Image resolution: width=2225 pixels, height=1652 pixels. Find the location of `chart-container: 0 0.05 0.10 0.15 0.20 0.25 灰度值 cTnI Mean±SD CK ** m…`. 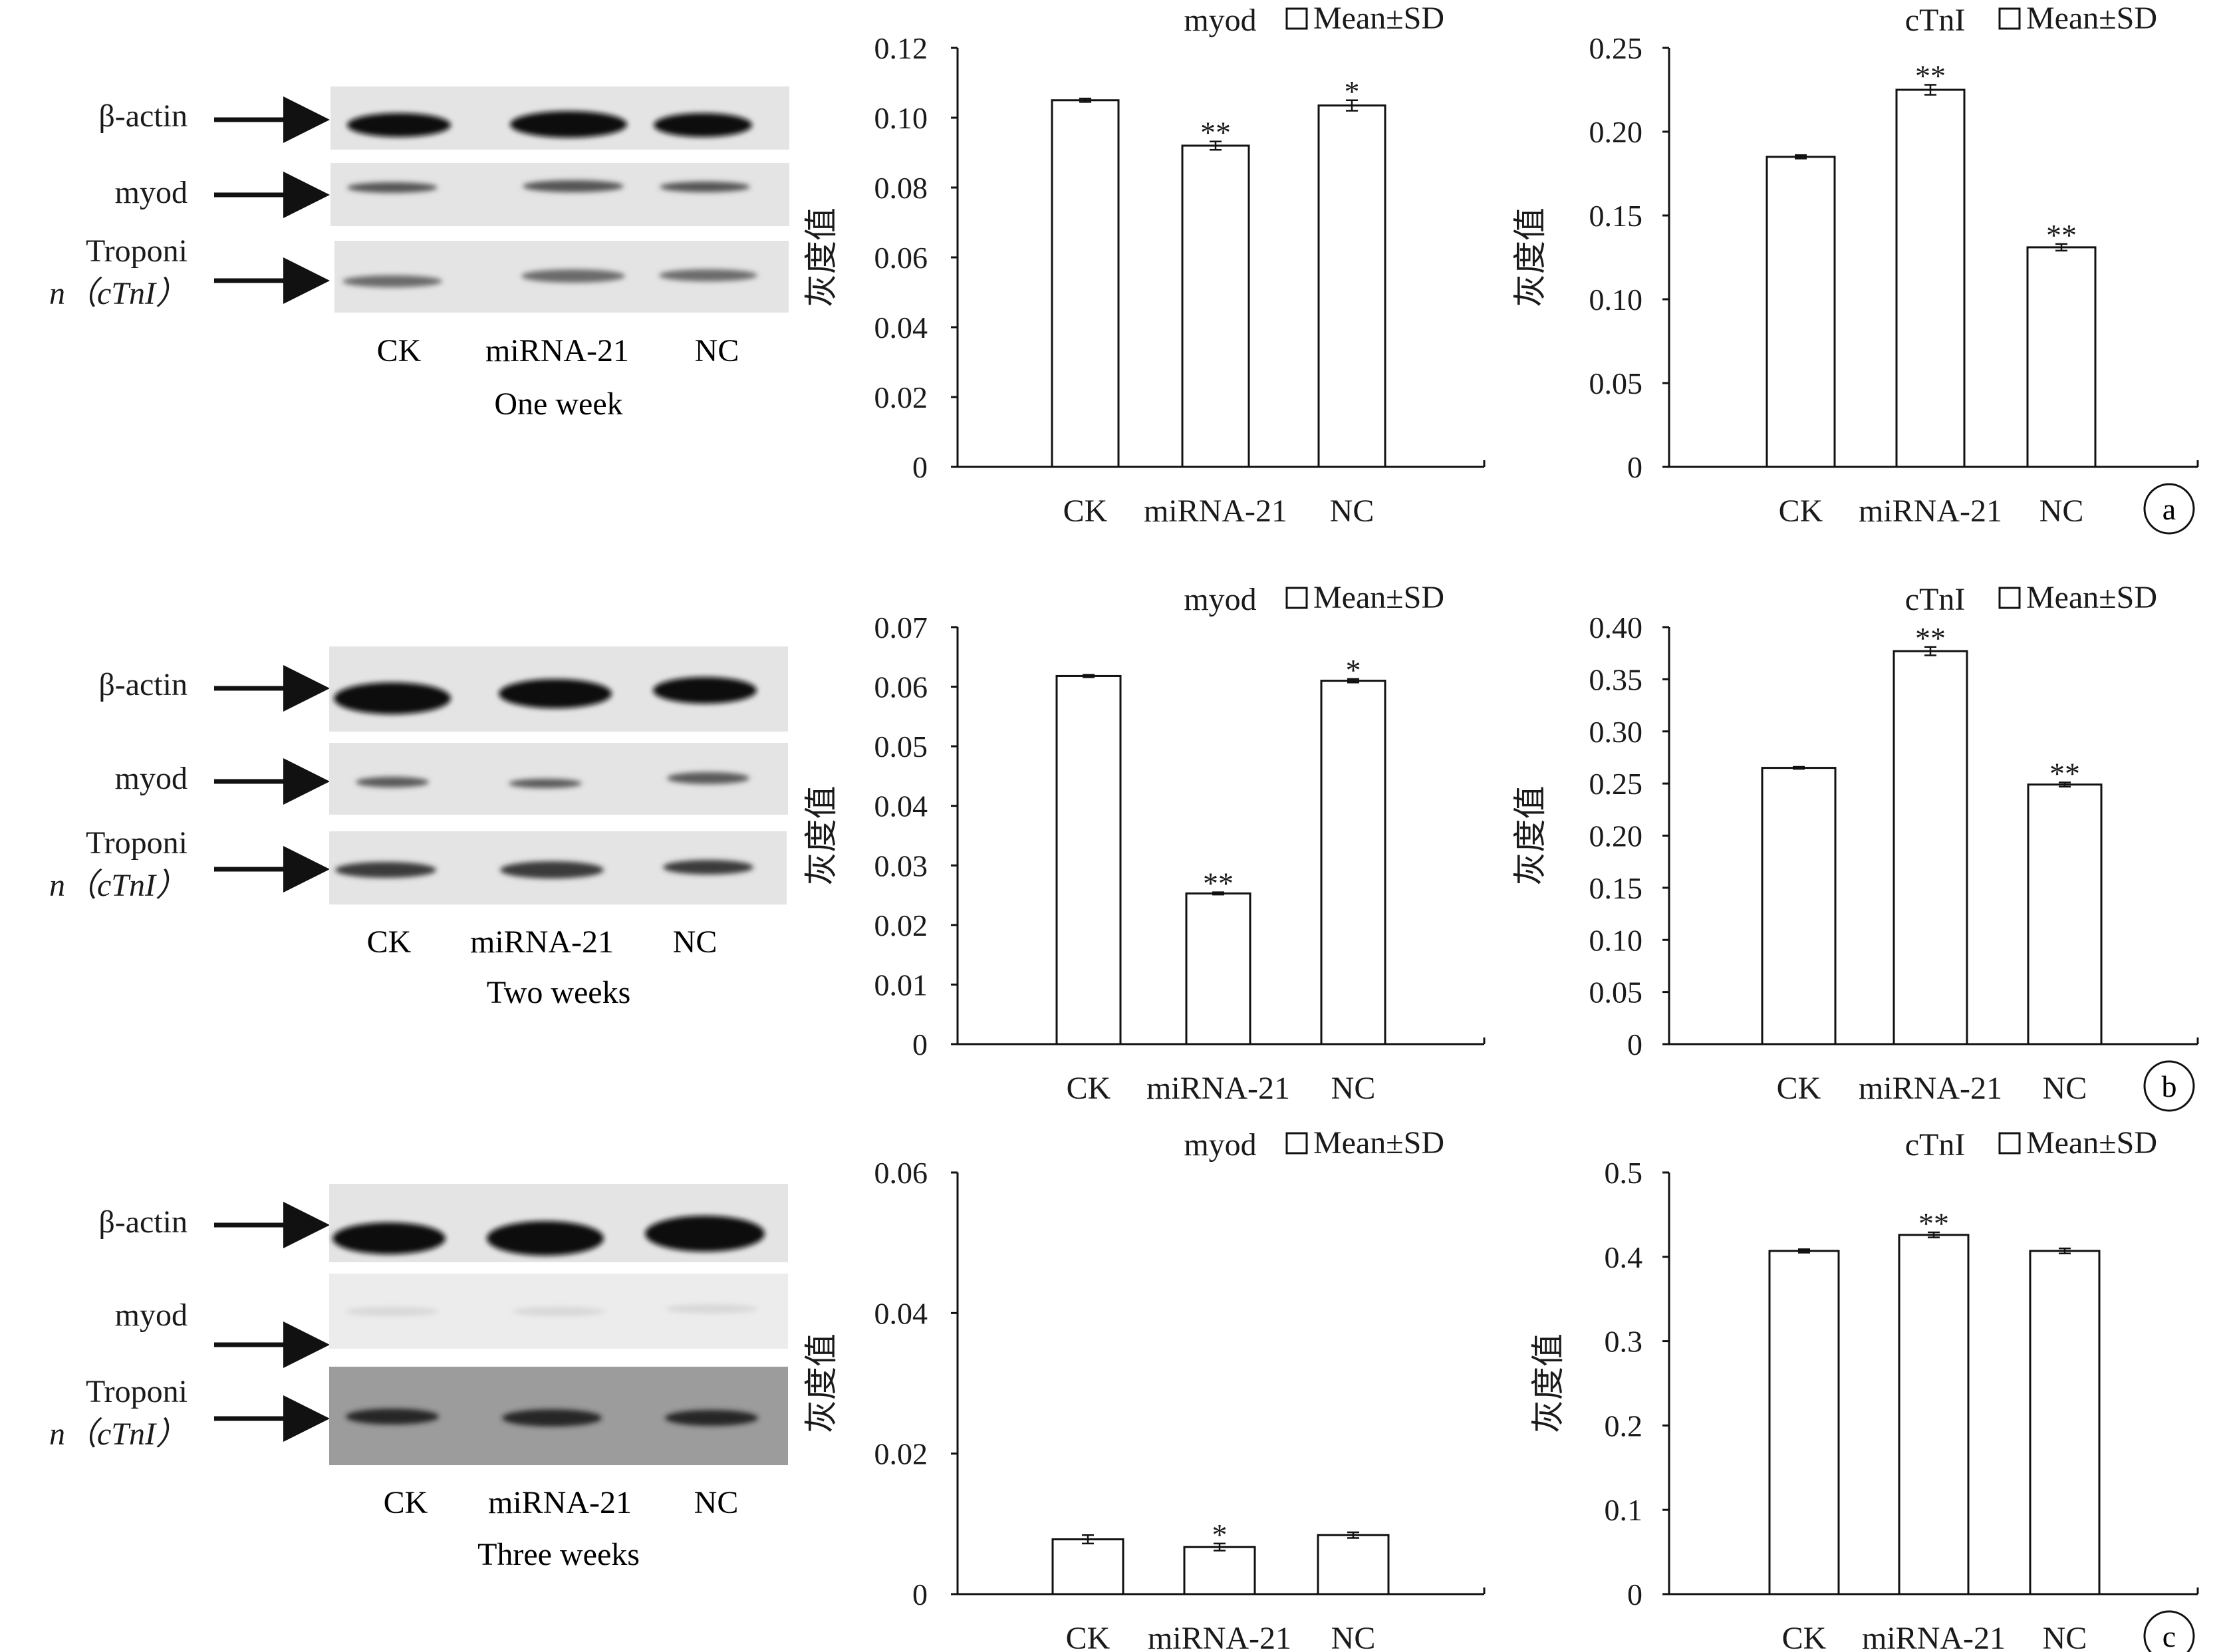

chart-container: 0 0.05 0.10 0.15 0.20 0.25 灰度值 cTnI Mean±SD CK ** m… is located at coordinates (1855, 265).